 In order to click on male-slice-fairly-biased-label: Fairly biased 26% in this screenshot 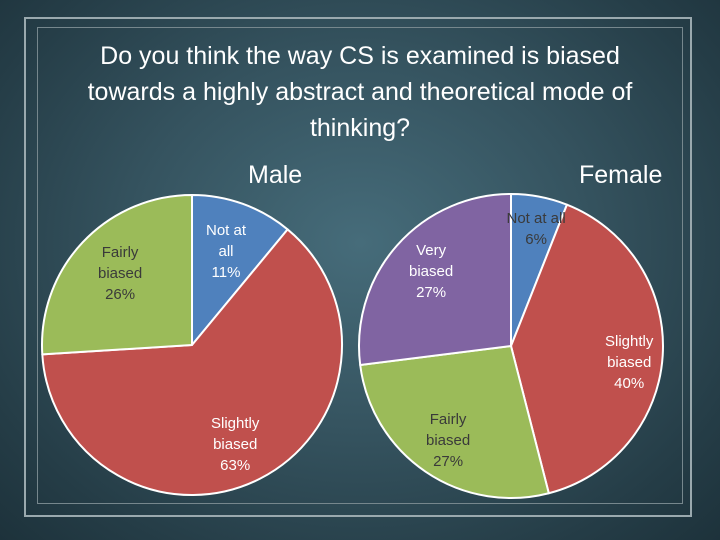, I will do `click(120, 273)`.